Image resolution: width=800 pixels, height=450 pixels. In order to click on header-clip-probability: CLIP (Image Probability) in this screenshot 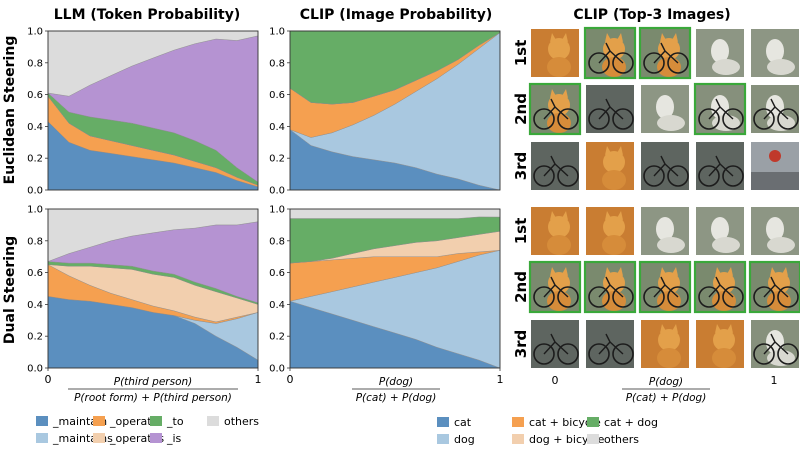, I will do `click(396, 15)`.